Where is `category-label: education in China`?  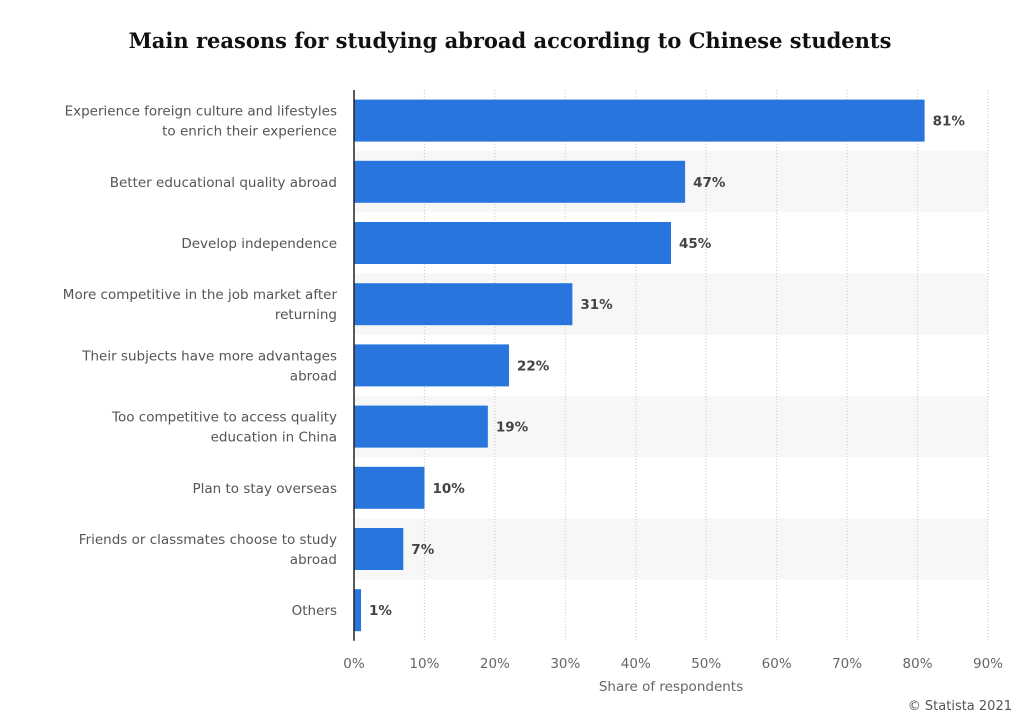
category-label: education in China is located at coordinates (274, 438).